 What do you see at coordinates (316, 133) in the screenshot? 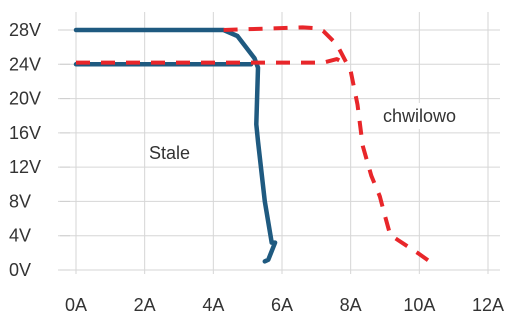
I see `annotations: Stale chwilowo` at bounding box center [316, 133].